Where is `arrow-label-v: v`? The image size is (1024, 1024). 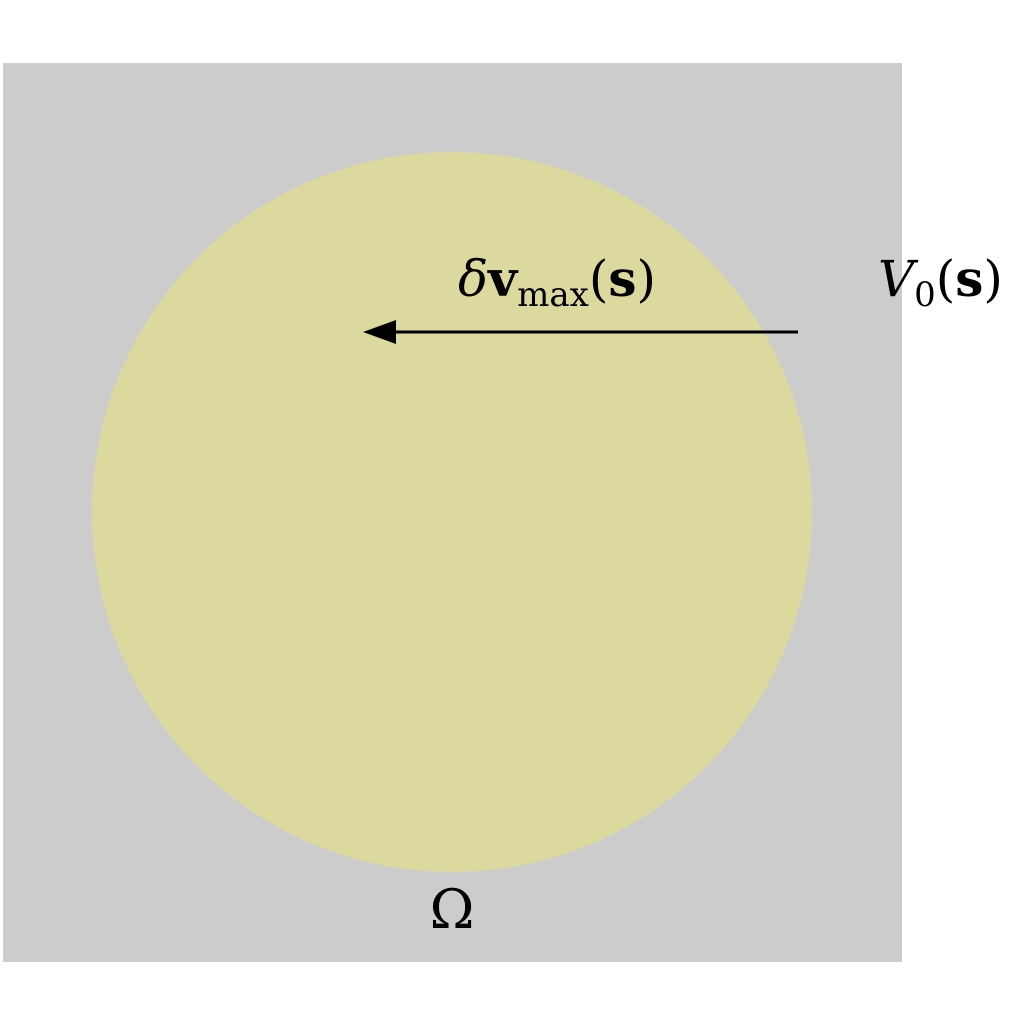
arrow-label-v: v is located at coordinates (503, 278).